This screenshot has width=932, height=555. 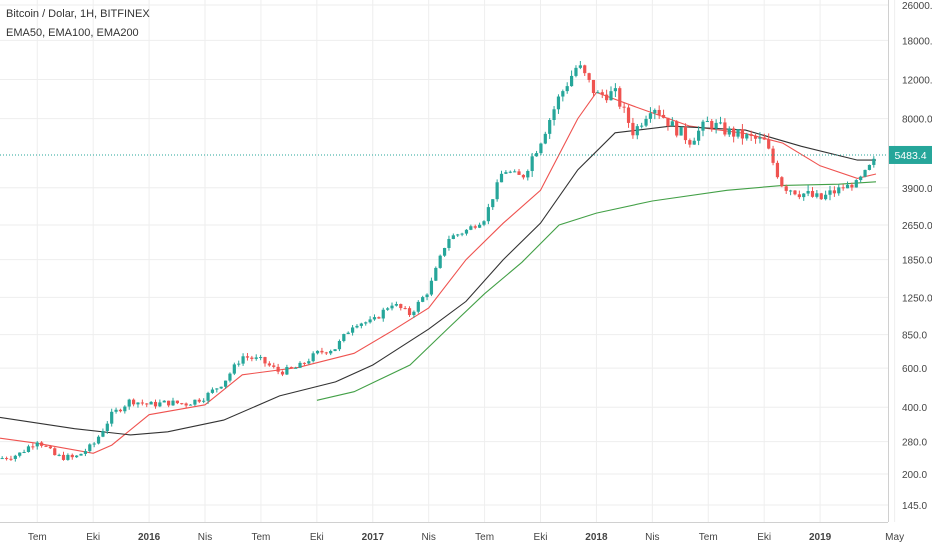 I want to click on x-tick-label: 2016, so click(x=149, y=537).